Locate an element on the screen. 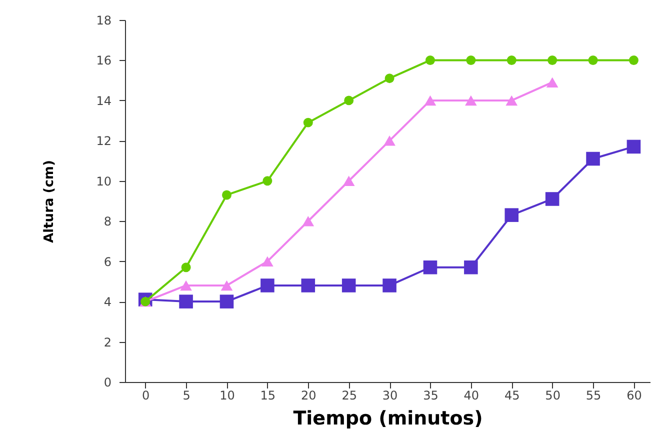 The height and width of the screenshot is (448, 654). y-tick-label: 8 is located at coordinates (108, 221).